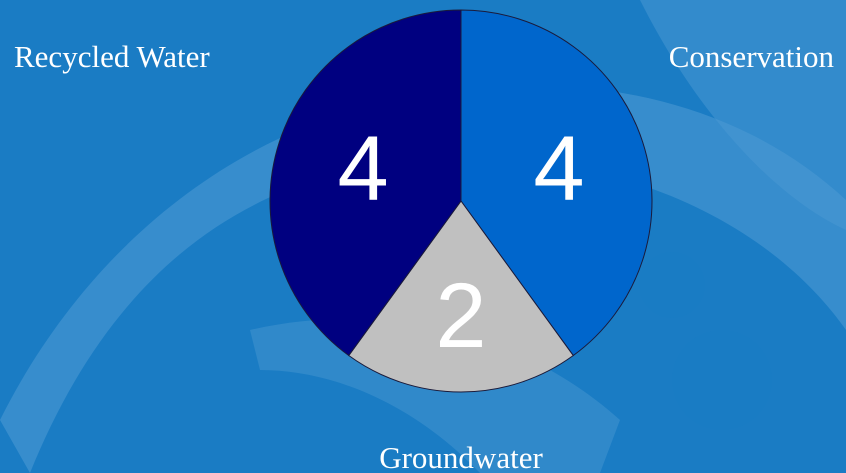 This screenshot has height=473, width=846. What do you see at coordinates (435, 395) in the screenshot?
I see `background-curve` at bounding box center [435, 395].